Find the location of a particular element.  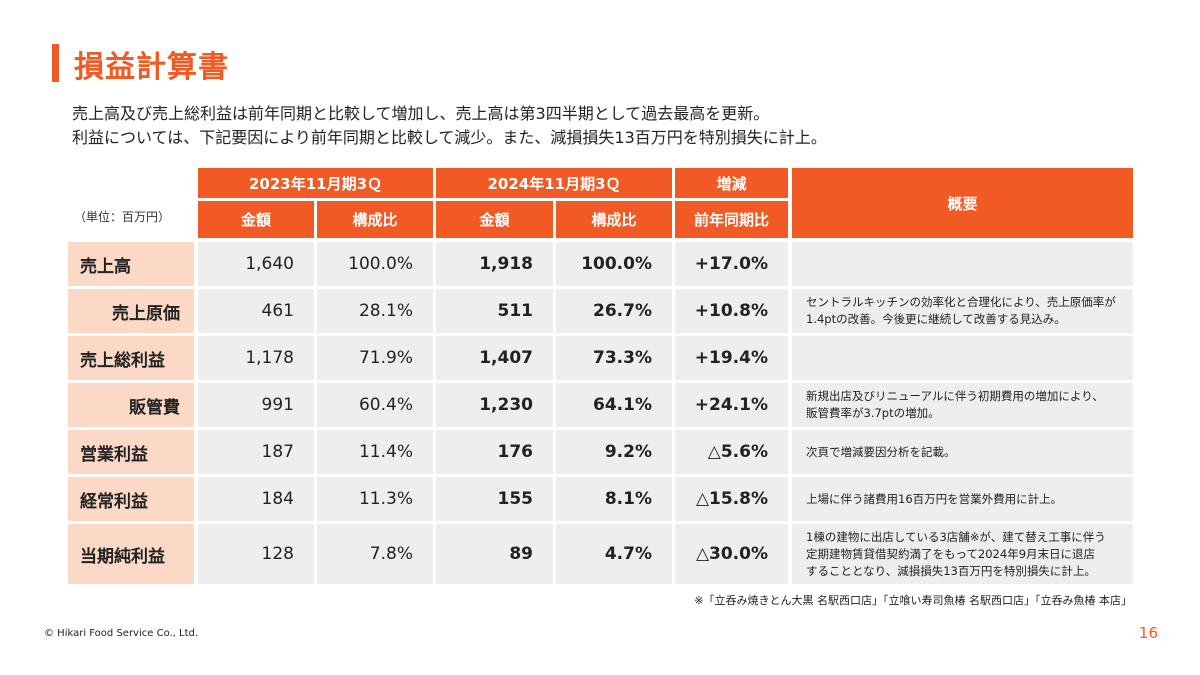

cell-sales-ratio-2024: 100.0% is located at coordinates (614, 264).